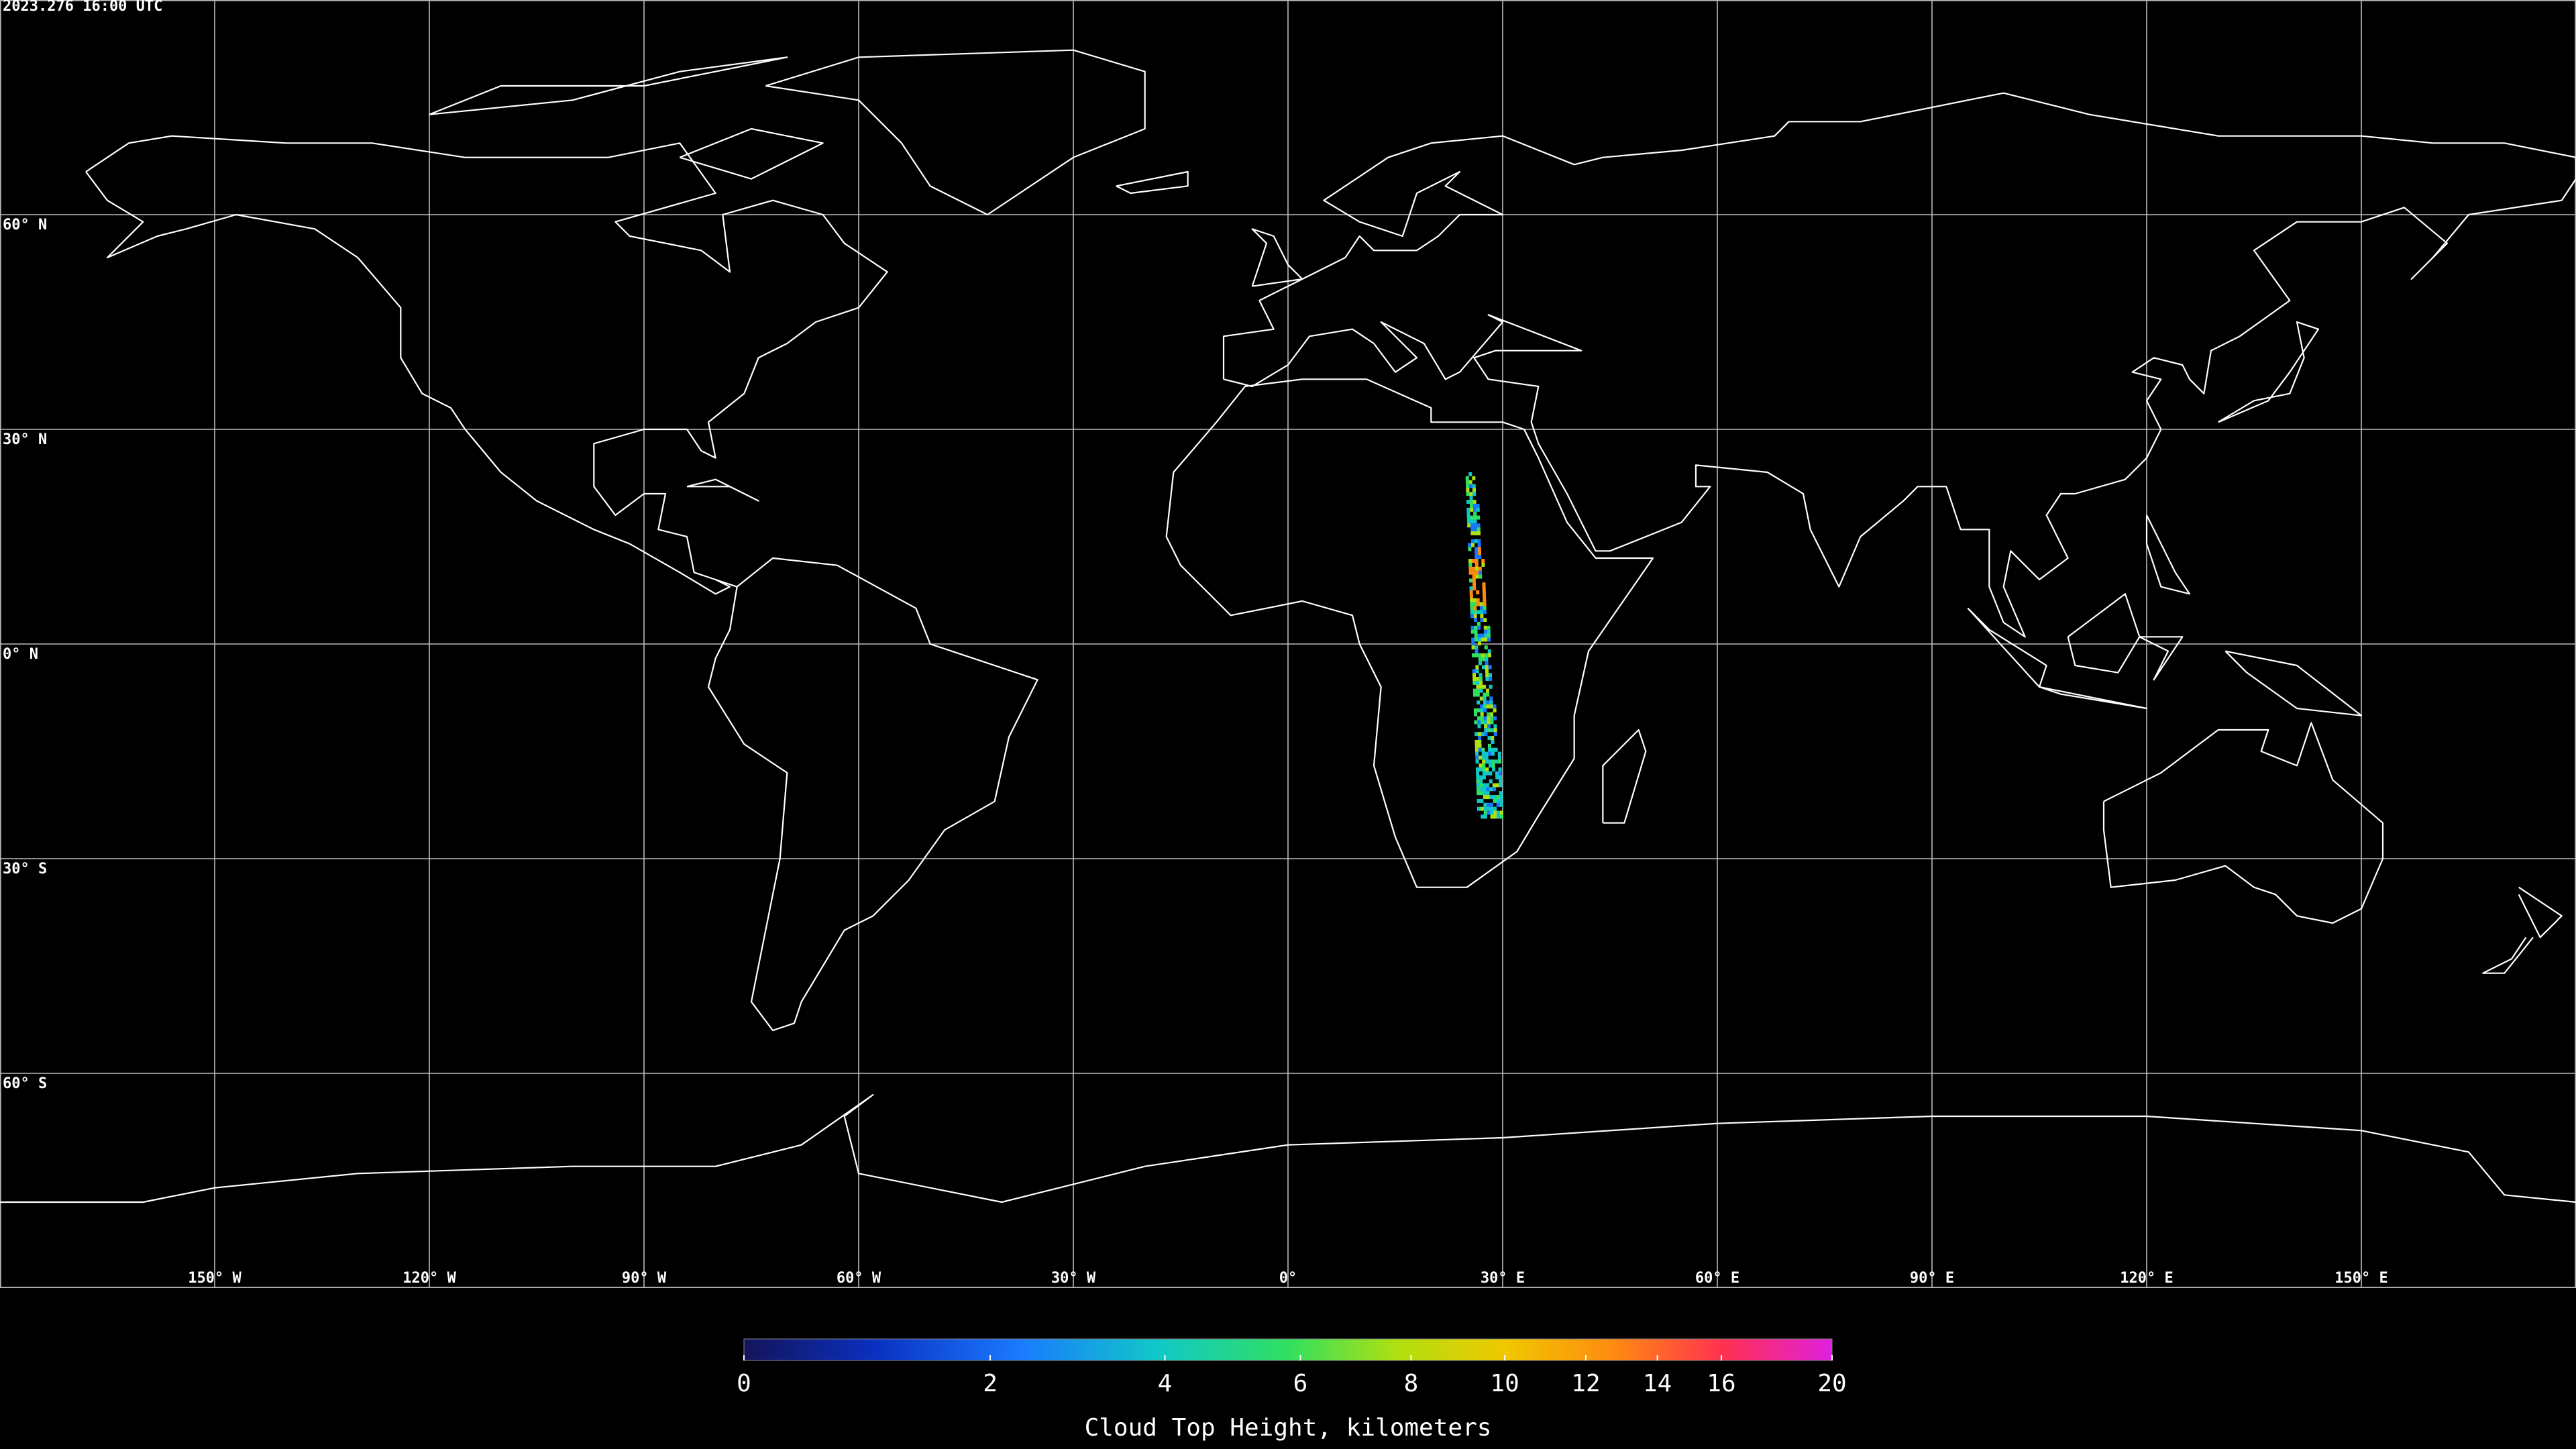 Image resolution: width=2576 pixels, height=1449 pixels. What do you see at coordinates (429, 1278) in the screenshot?
I see `longitude-label: 120° W` at bounding box center [429, 1278].